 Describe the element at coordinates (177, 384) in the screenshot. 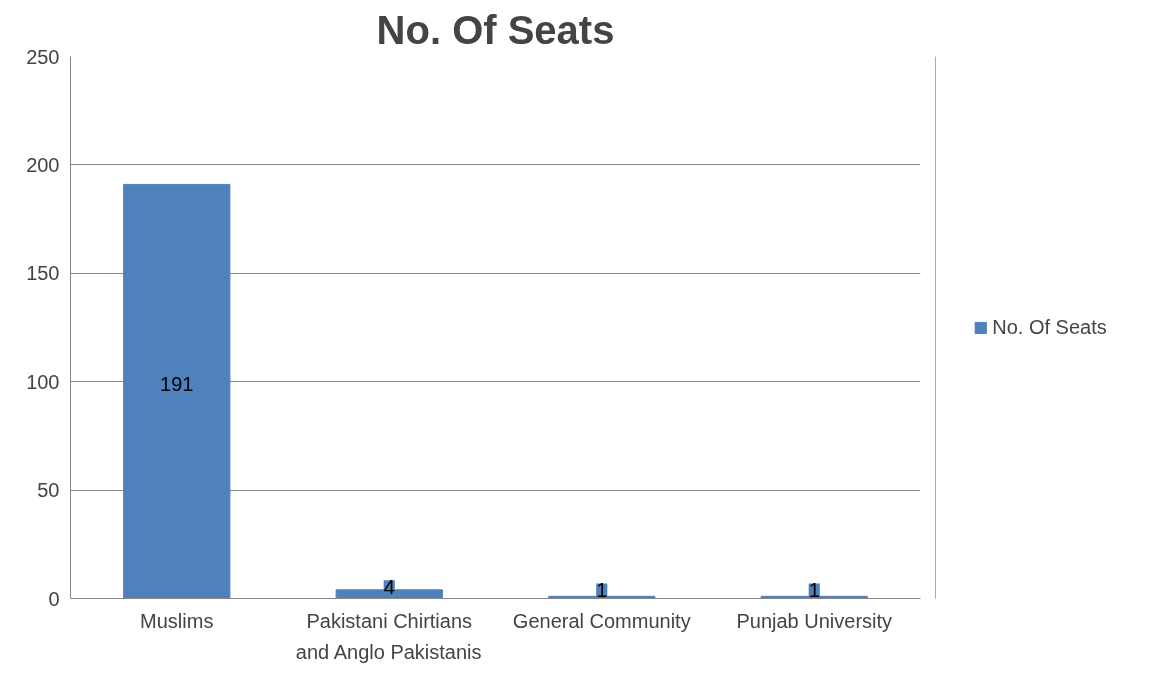

I see `data-label: 191` at that location.